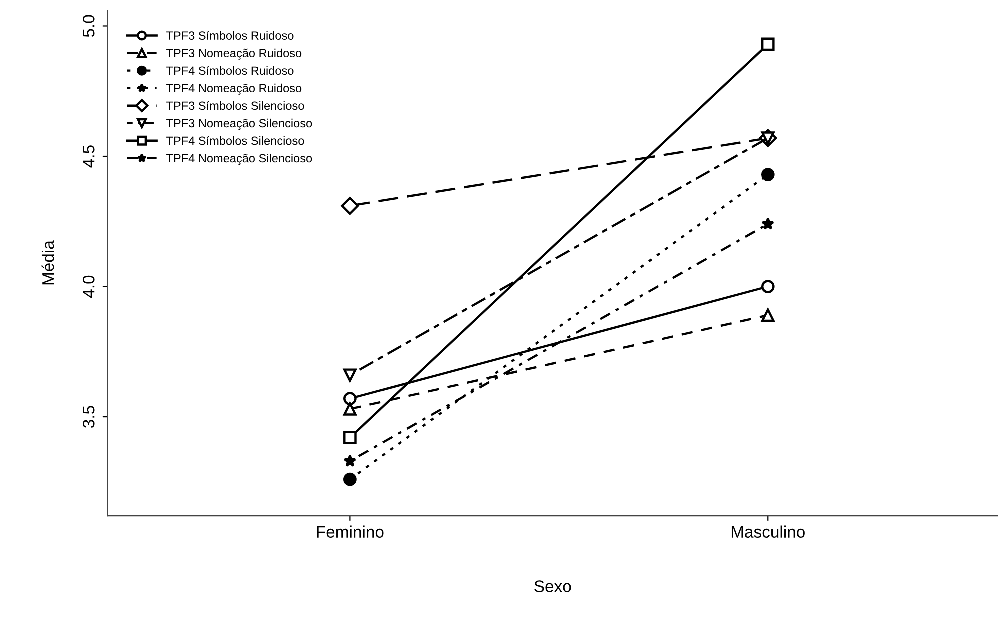  Describe the element at coordinates (235, 141) in the screenshot. I see `legend-label: TPF4 Símbolos Silencioso` at that location.